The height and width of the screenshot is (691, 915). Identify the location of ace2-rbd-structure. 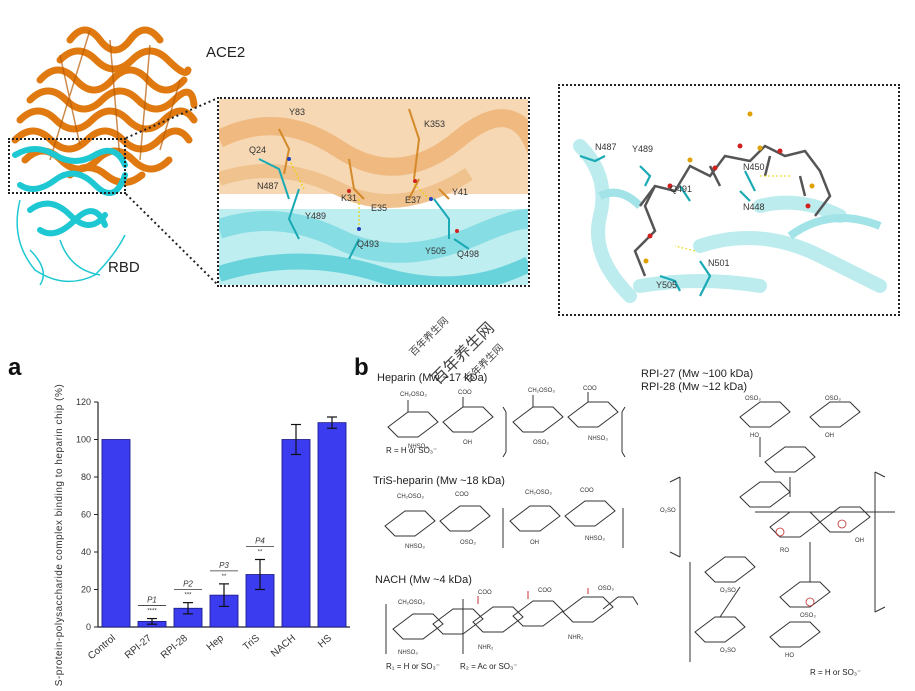
(104, 156).